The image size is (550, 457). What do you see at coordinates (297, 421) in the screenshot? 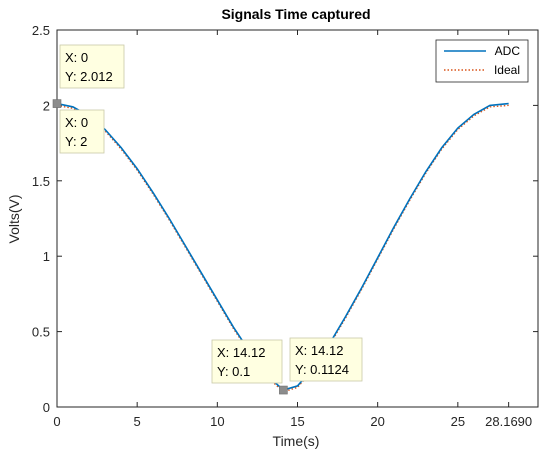
I see `x-tick-label: 15` at bounding box center [297, 421].